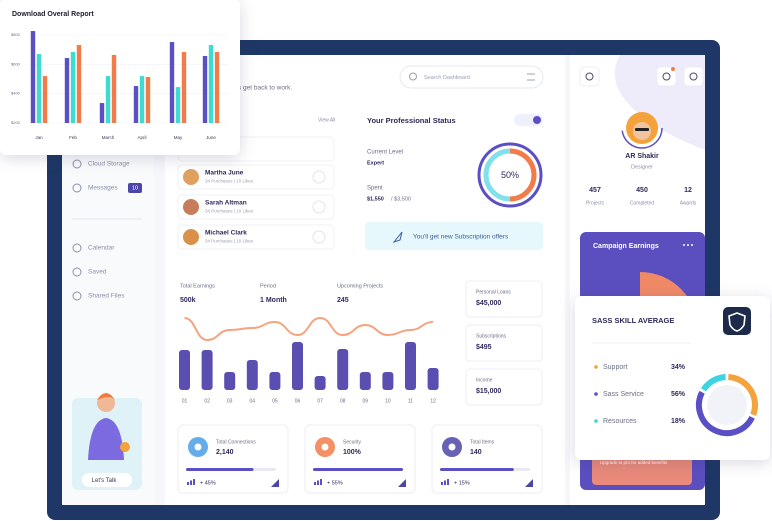 The height and width of the screenshot is (521, 772). I want to click on x-tick-label: 10, so click(388, 401).